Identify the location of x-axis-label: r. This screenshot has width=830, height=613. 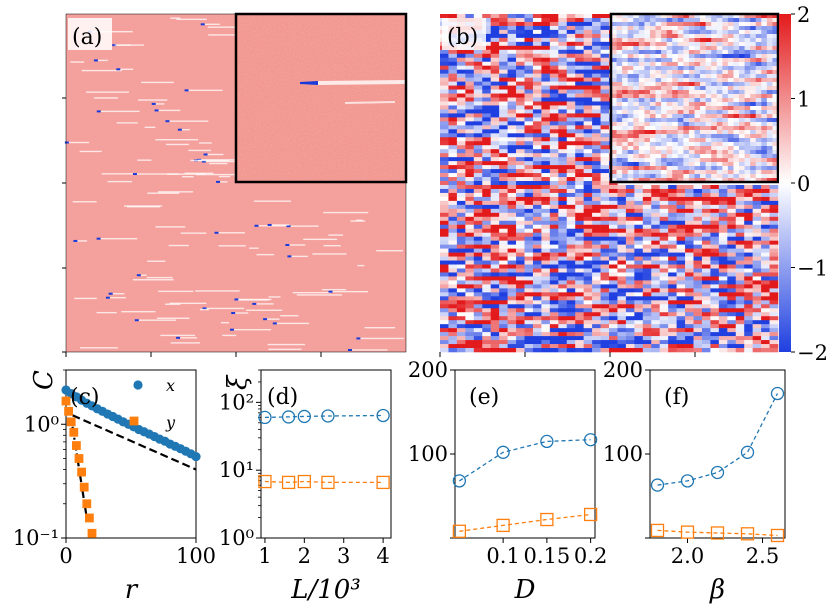
(132, 590).